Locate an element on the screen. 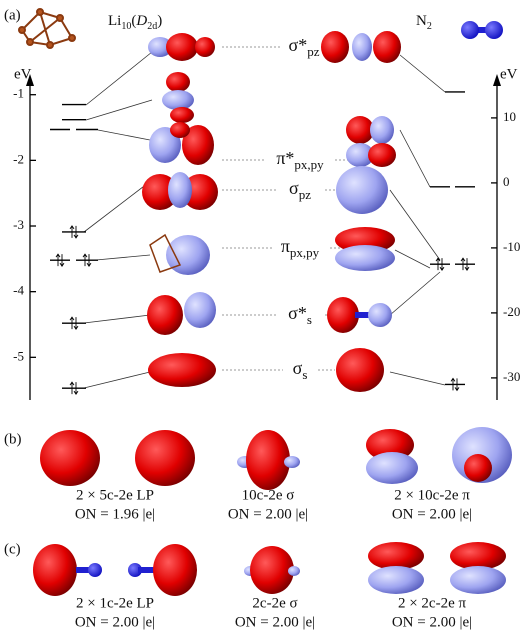 The height and width of the screenshot is (635, 520). li-cluster-icon is located at coordinates (47, 28).